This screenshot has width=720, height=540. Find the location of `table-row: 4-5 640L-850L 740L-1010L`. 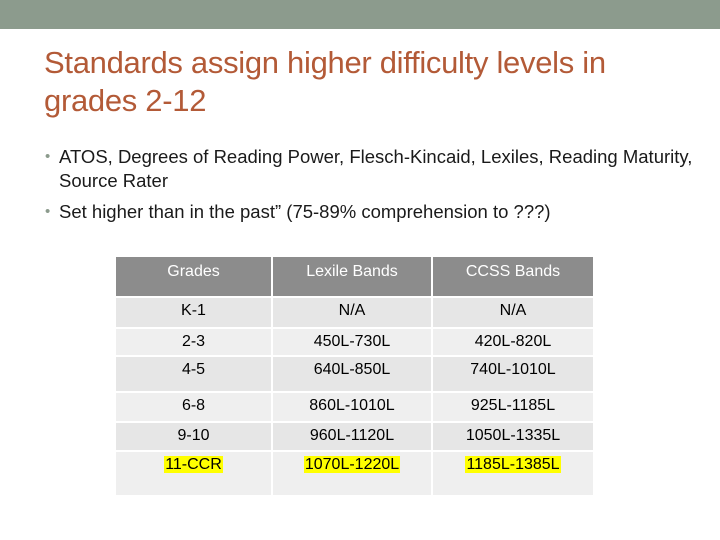

table-row: 4-5 640L-850L 740L-1010L is located at coordinates (354, 373).